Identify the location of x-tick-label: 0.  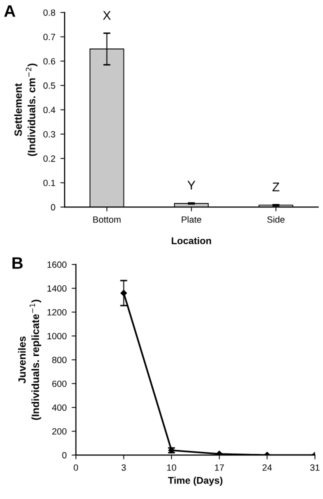
(76, 467).